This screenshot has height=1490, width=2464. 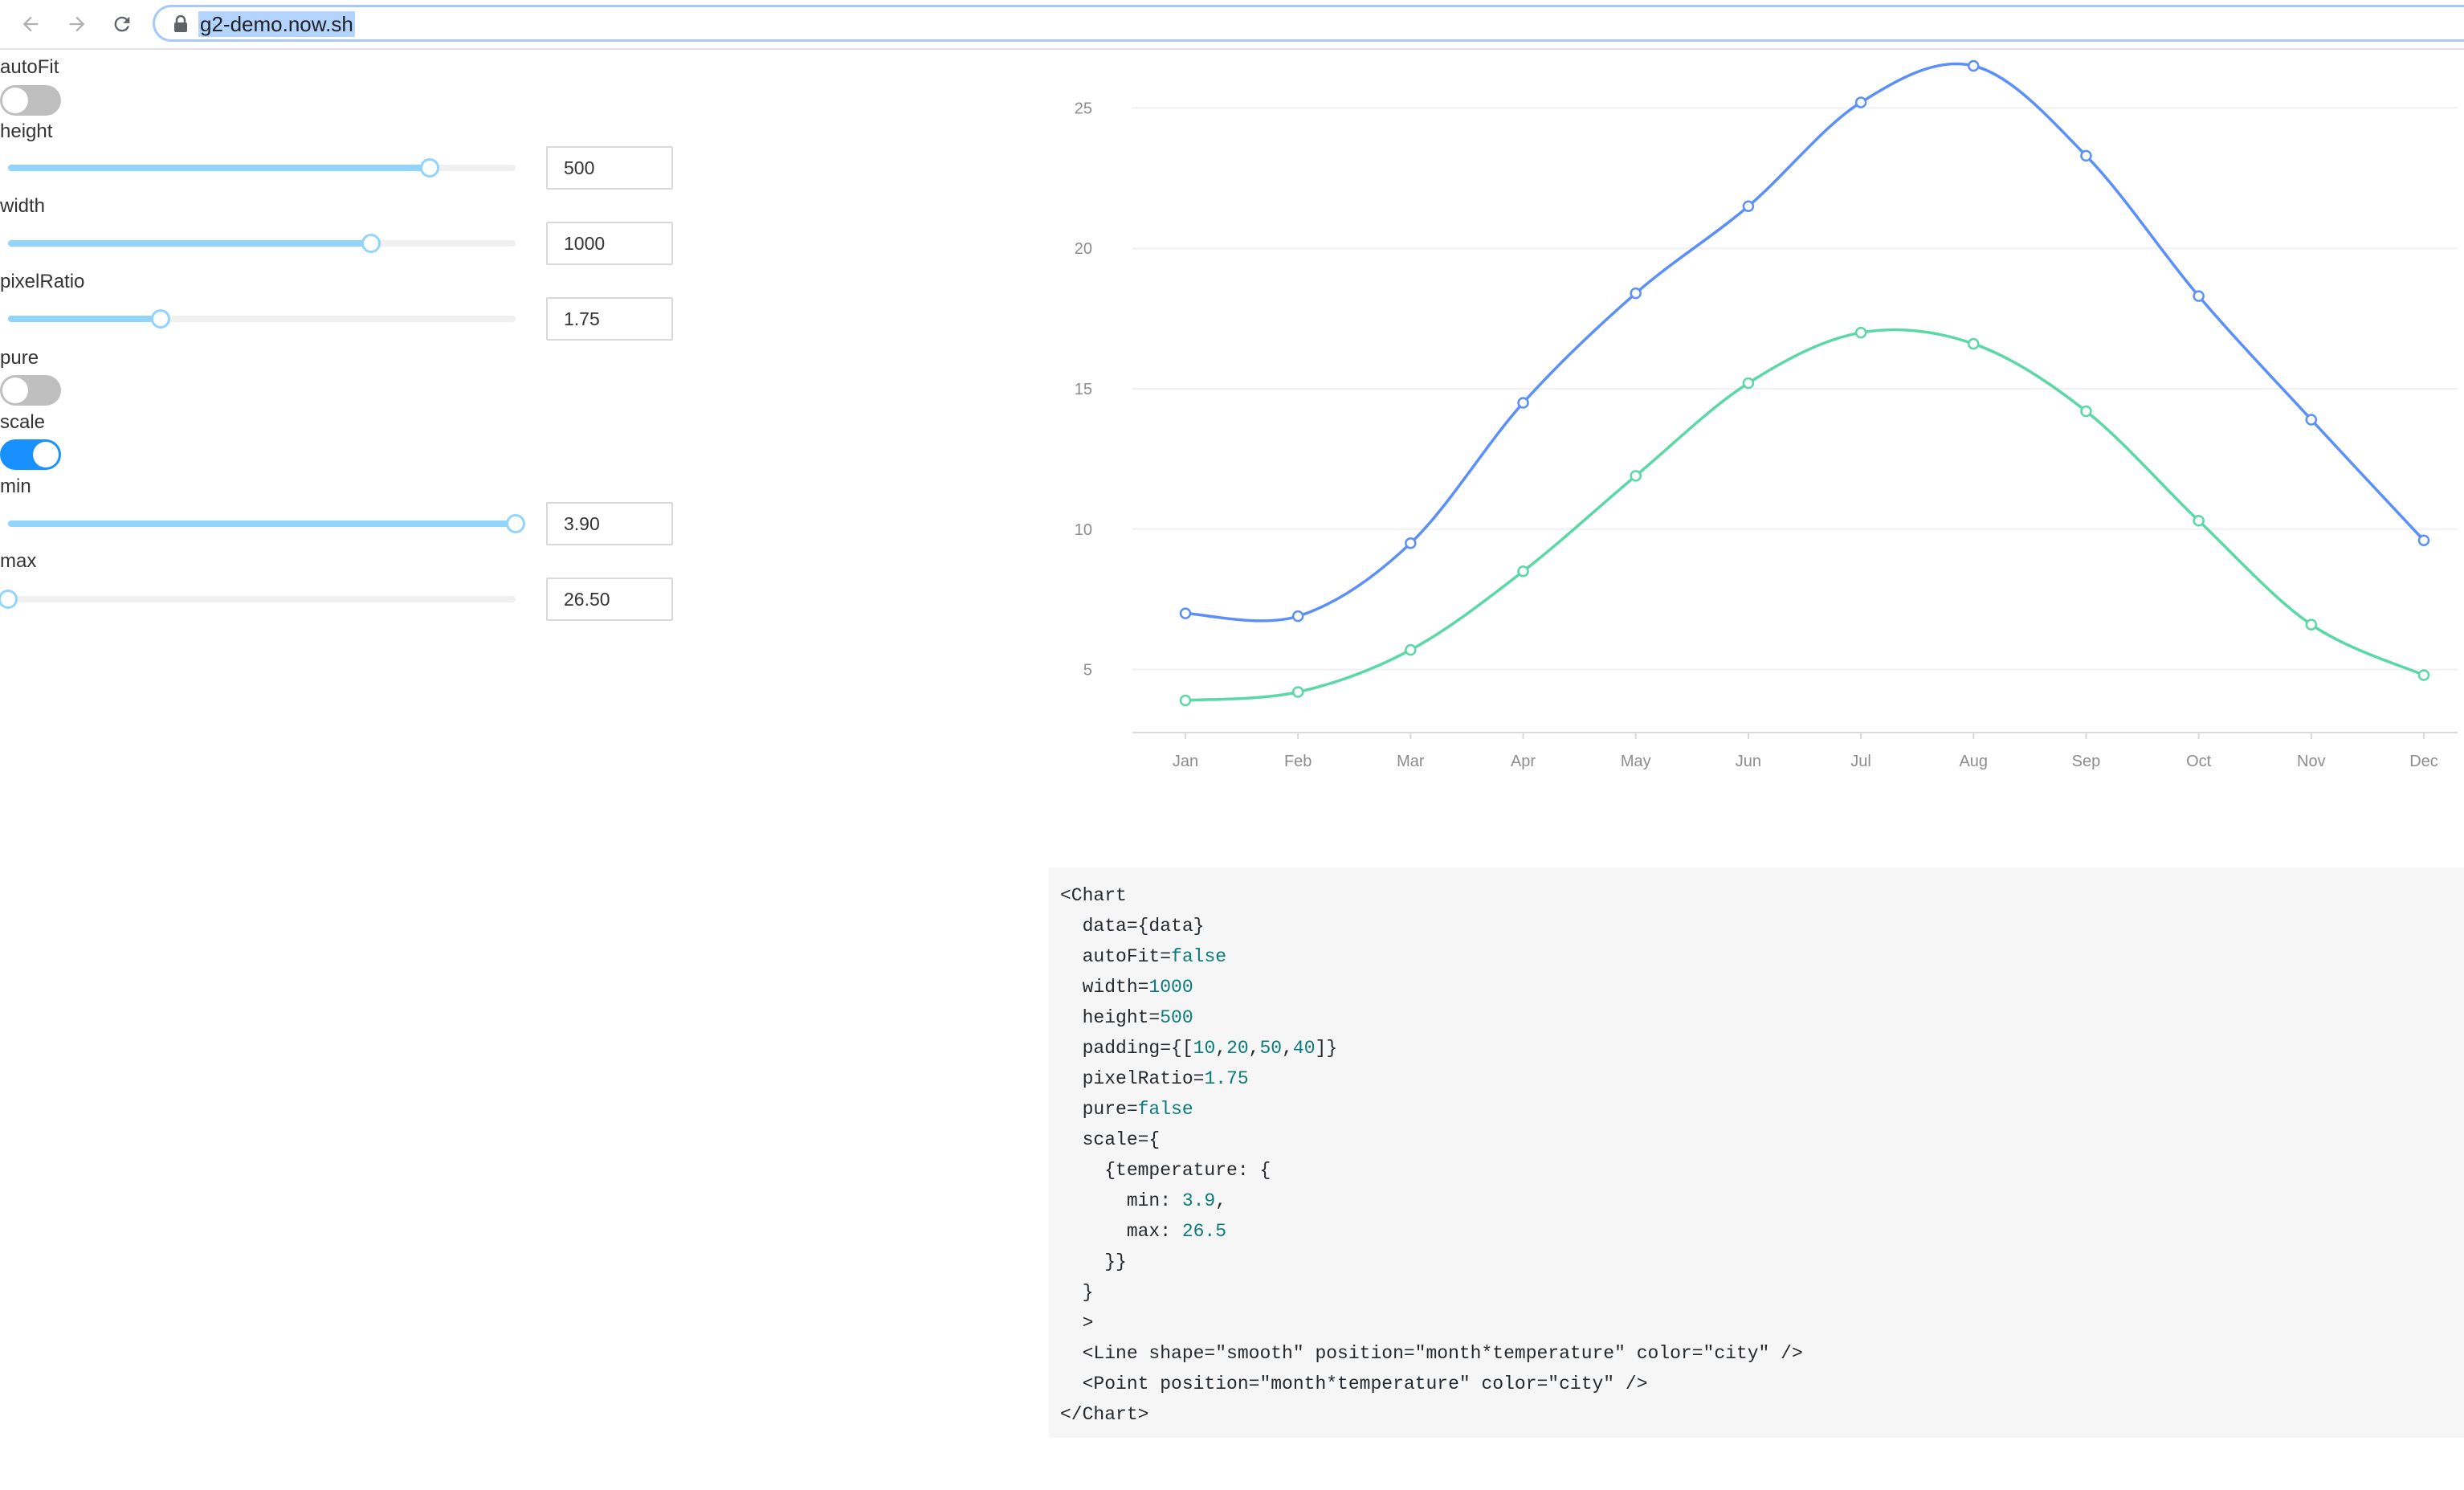 What do you see at coordinates (1093, 895) in the screenshot?
I see `code-token: <Chart` at bounding box center [1093, 895].